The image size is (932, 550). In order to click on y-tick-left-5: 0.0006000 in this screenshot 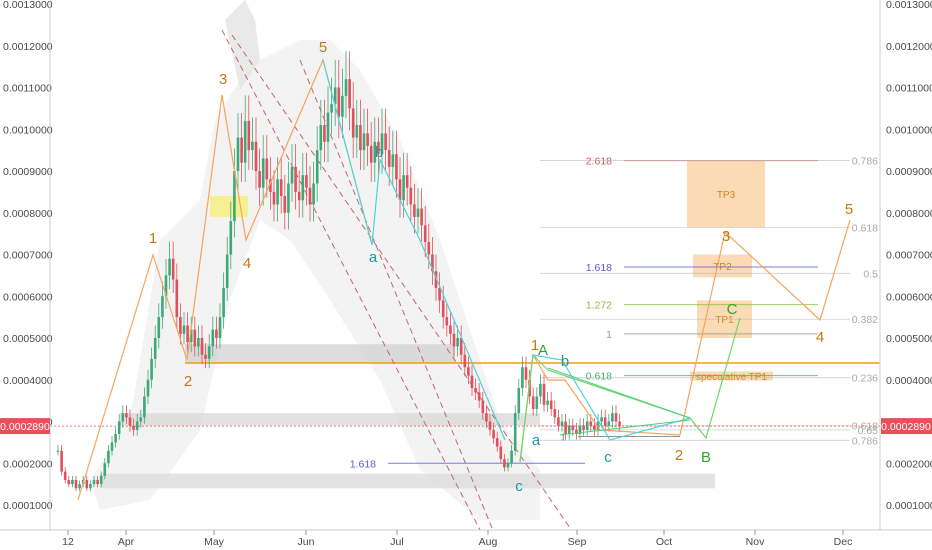, I will do `click(28, 297)`.